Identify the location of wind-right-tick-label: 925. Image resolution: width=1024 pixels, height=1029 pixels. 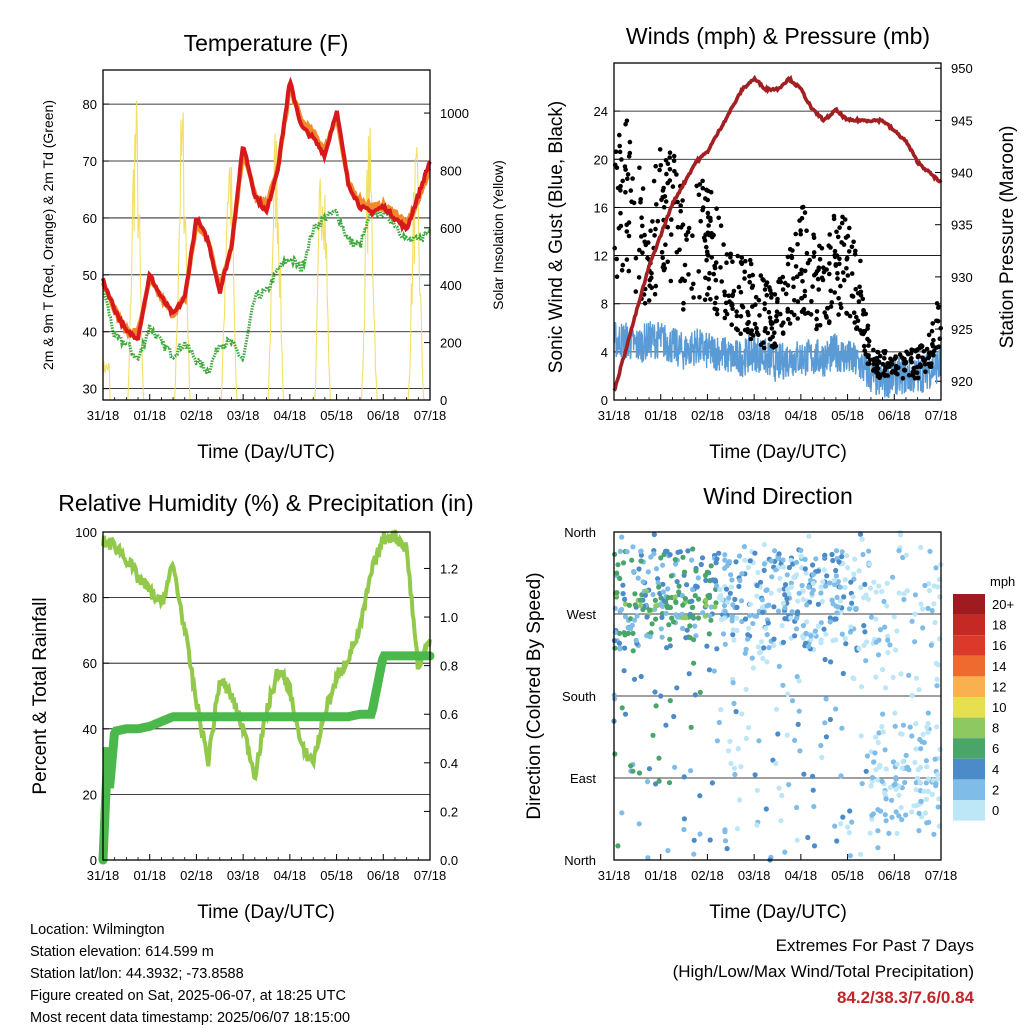
(962, 329).